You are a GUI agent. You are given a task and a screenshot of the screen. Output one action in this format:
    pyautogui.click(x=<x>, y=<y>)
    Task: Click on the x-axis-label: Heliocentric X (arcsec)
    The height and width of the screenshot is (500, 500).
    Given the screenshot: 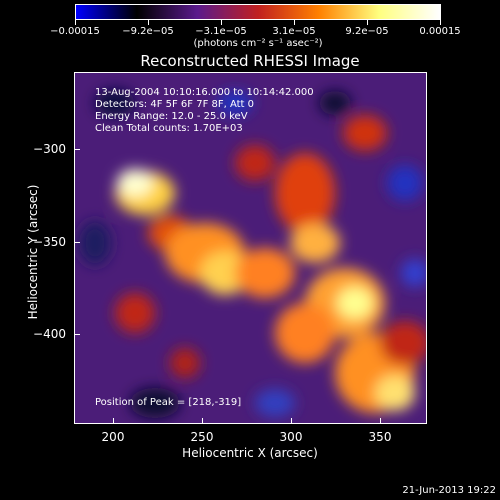 What is the action you would take?
    pyautogui.click(x=250, y=453)
    